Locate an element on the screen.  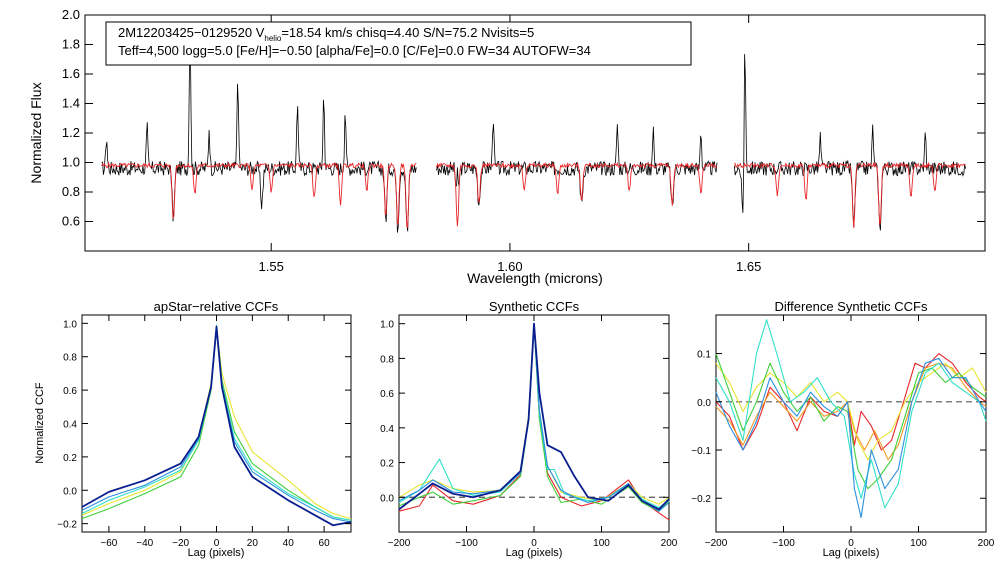
apstar-ccf-y-axis-label: Normalized CCF is located at coordinates (40, 423).